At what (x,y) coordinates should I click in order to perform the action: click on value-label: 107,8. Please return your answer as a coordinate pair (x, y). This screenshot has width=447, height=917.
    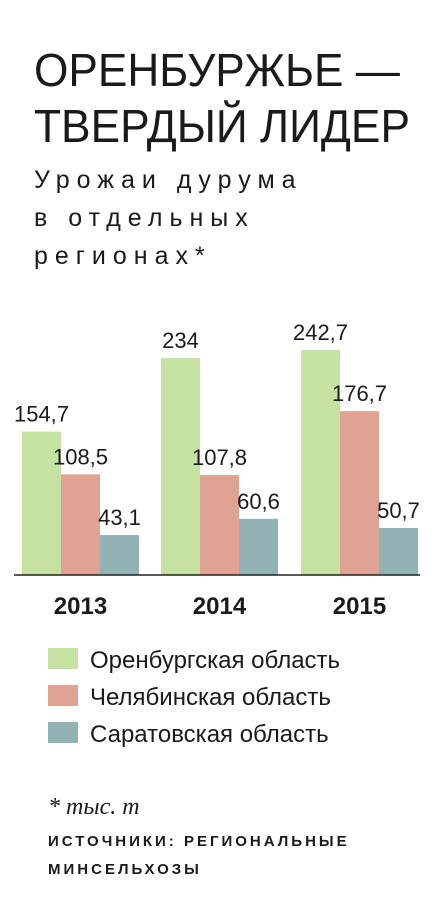
    Looking at the image, I should click on (219, 457).